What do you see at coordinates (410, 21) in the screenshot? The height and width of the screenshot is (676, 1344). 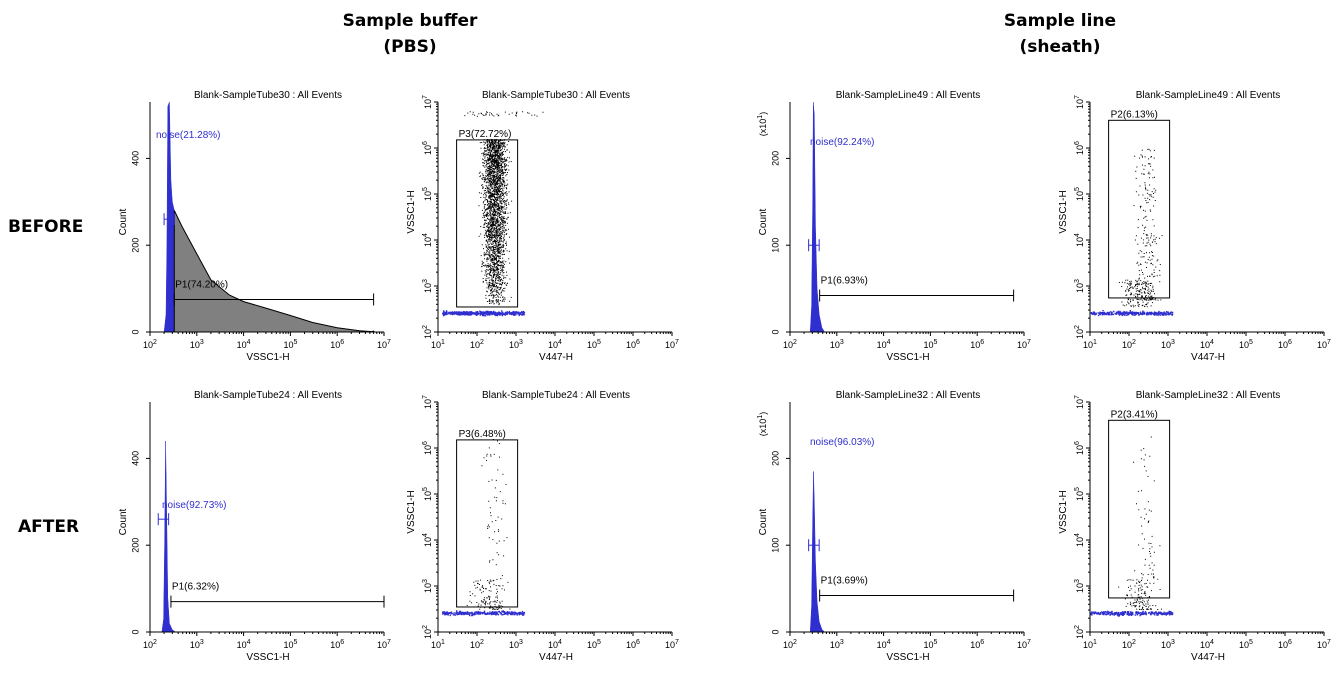 I see `header-sample-buffer-line1: Sample buffer` at bounding box center [410, 21].